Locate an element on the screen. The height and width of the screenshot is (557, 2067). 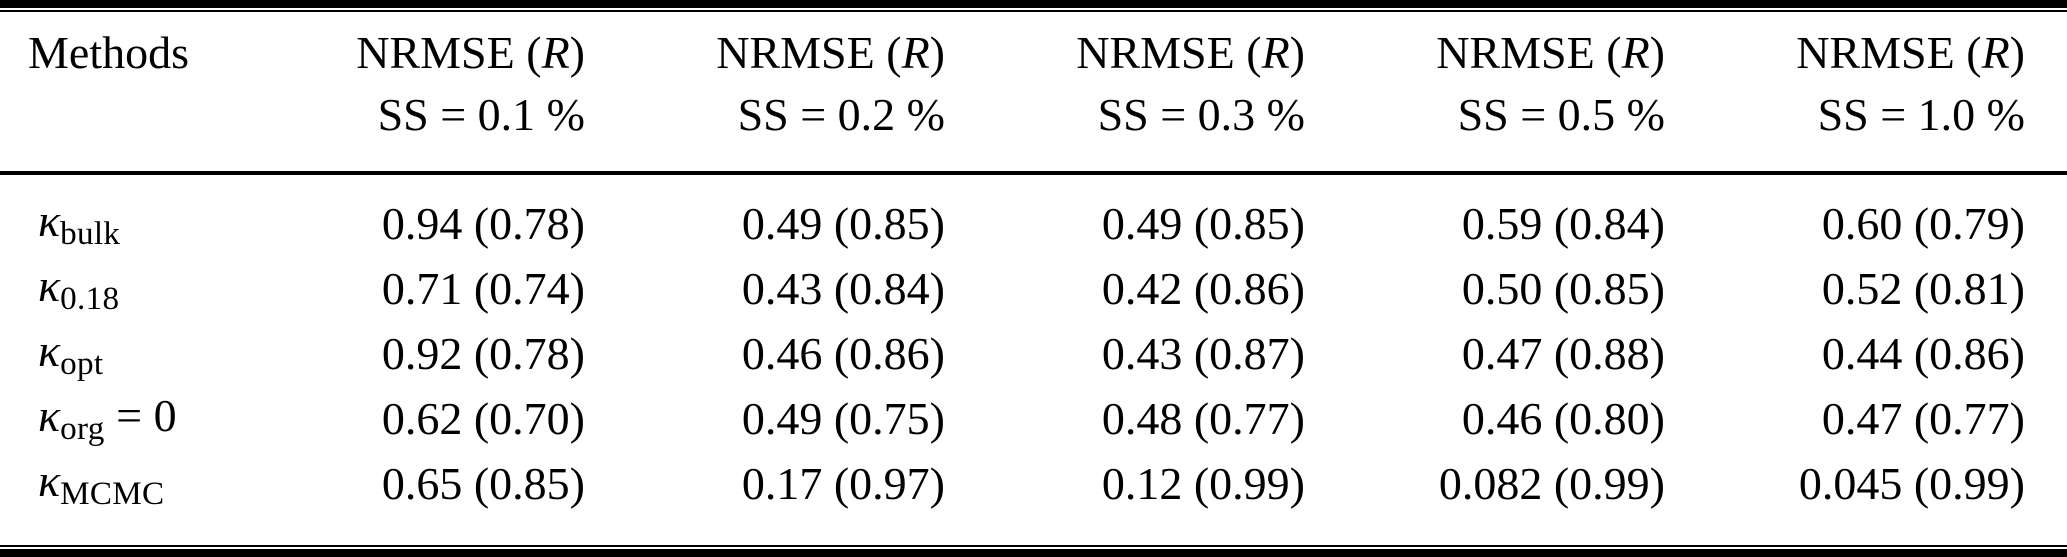
cell-value: 0.12 (0.99) is located at coordinates (1203, 483).